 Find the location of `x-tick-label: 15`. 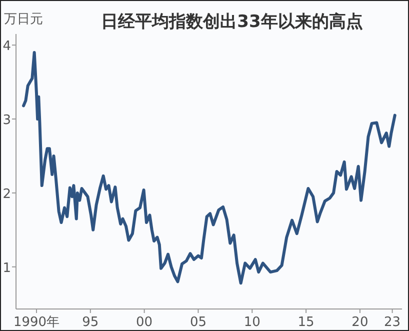

x-tick-label: 15 is located at coordinates (306, 322).